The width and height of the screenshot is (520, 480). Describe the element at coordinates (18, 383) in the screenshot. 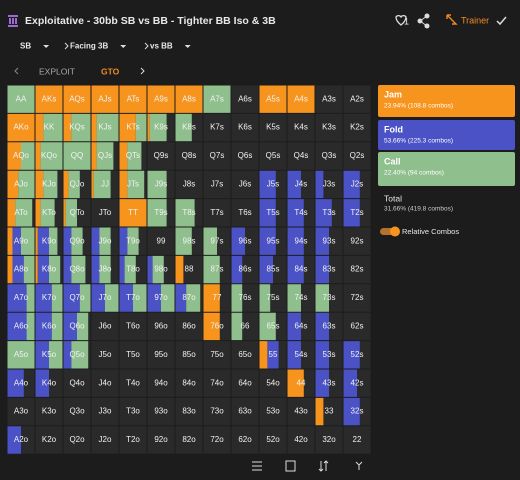

I see `hand-cell: A4o` at that location.